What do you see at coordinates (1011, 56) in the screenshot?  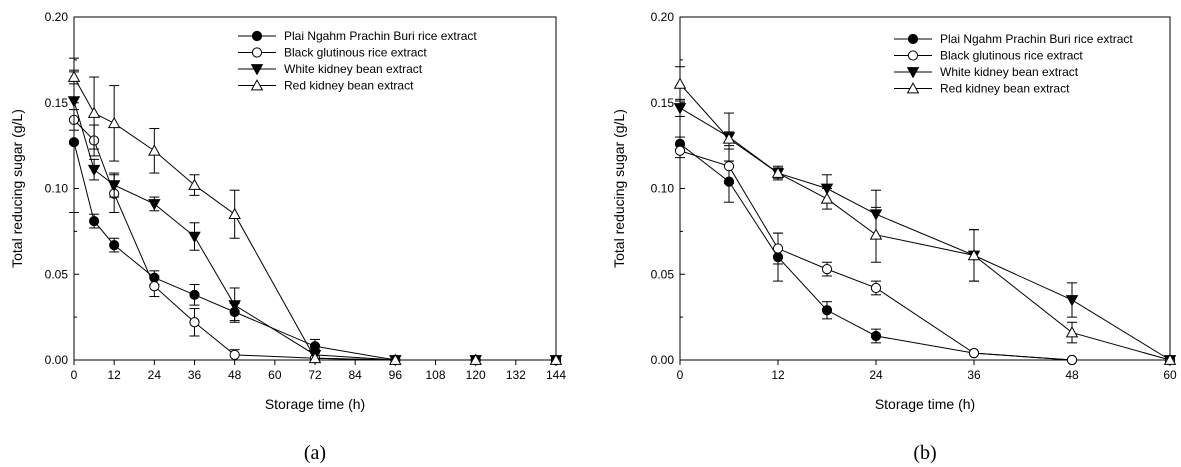 I see `chart-b-legend-label-1: Black glutinous rice extract` at bounding box center [1011, 56].